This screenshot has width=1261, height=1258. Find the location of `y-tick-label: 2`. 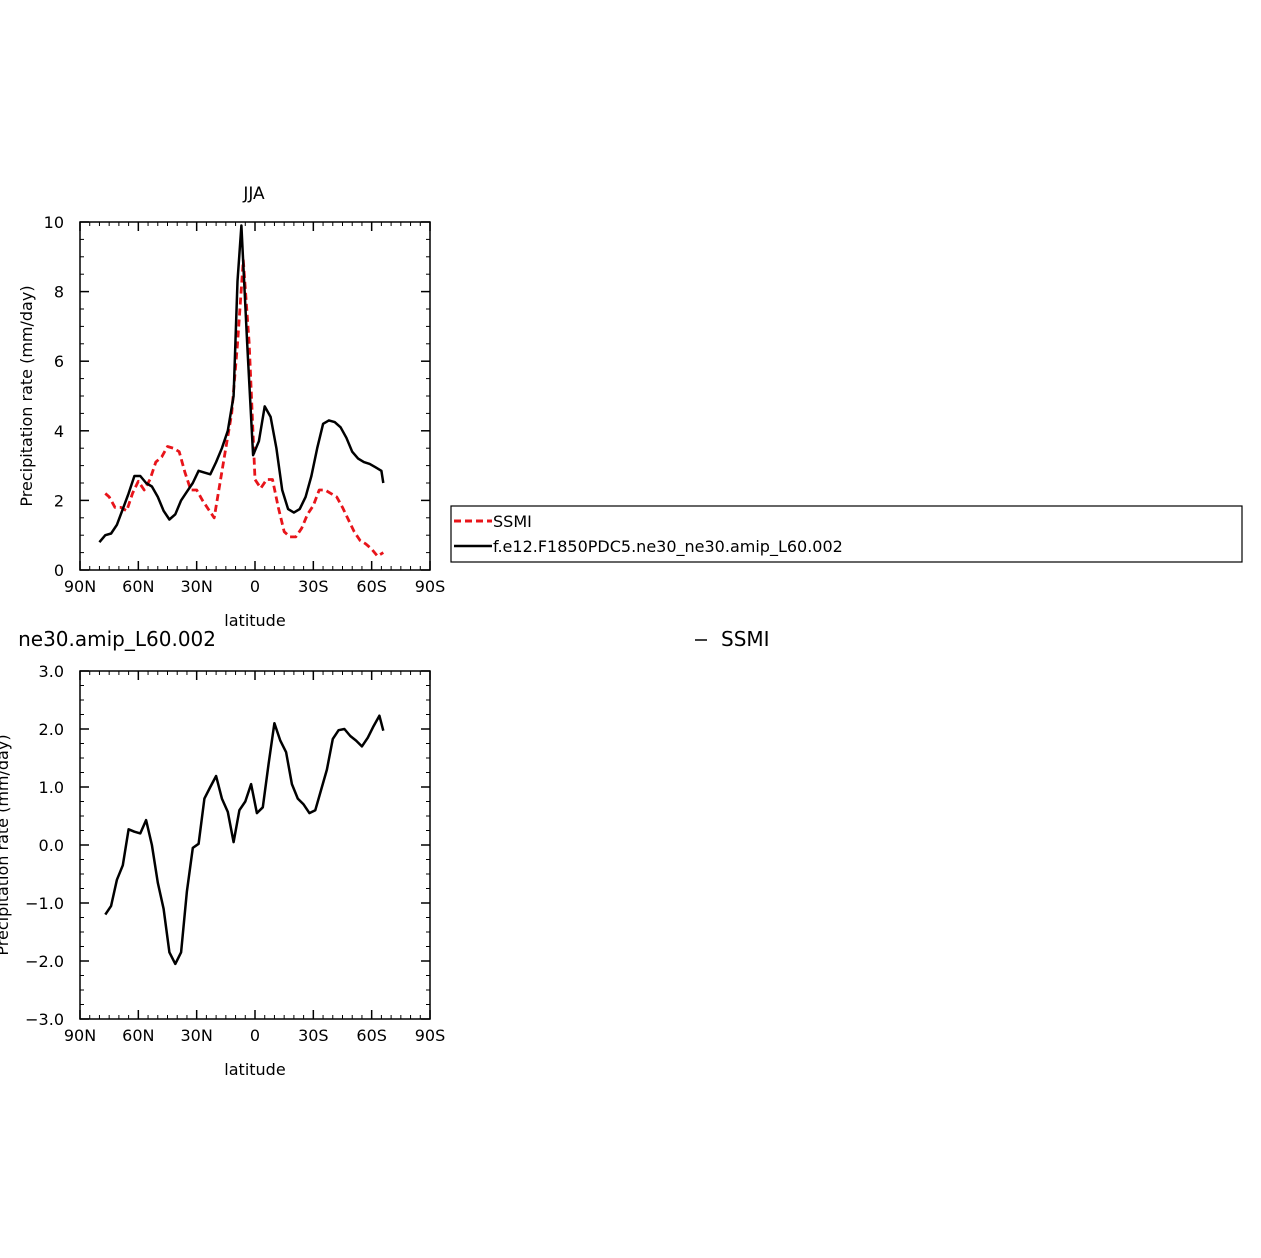

y-tick-label: 2 is located at coordinates (59, 500).